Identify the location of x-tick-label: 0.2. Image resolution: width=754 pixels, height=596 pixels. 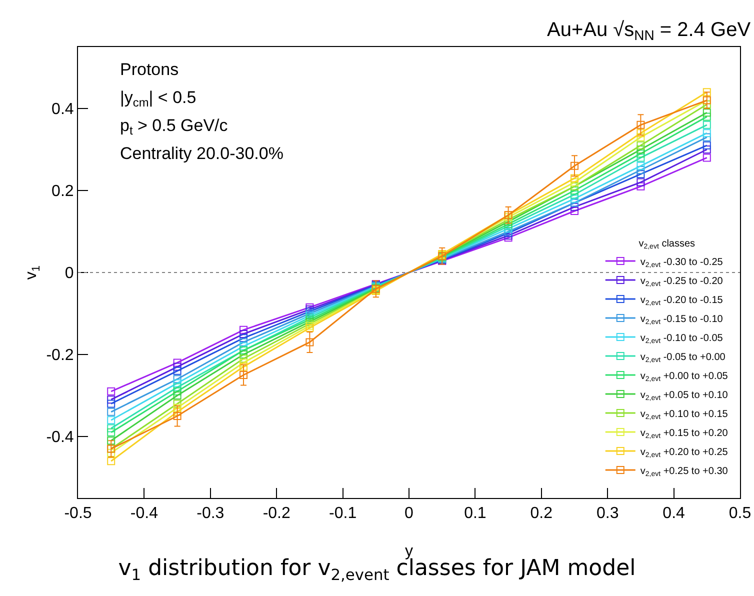
(541, 513).